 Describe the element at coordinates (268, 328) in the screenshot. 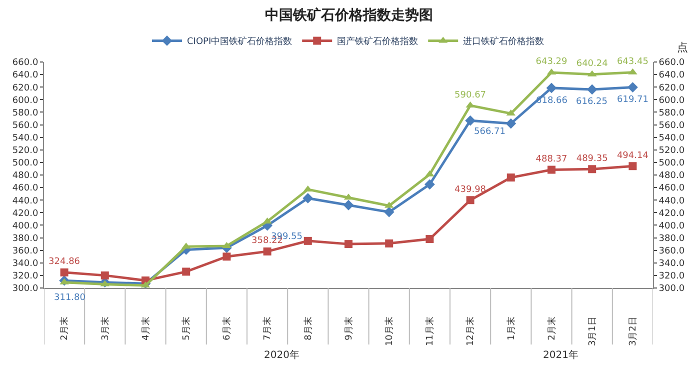

I see `x-tick-label: 7月末` at that location.